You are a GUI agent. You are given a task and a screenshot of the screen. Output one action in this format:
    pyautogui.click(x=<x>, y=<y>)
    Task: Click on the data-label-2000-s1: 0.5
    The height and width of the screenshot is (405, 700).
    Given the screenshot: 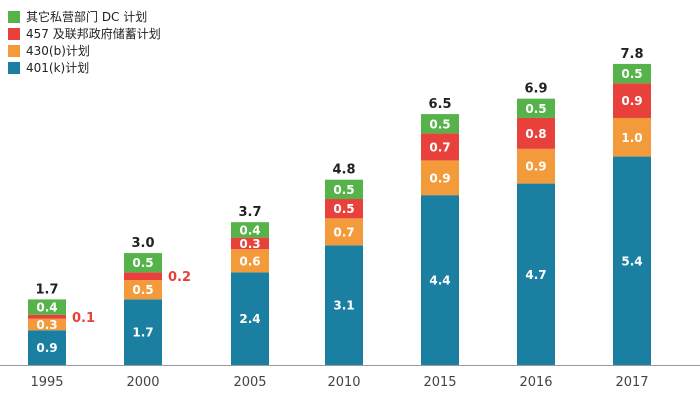 What is the action you would take?
    pyautogui.click(x=142, y=290)
    